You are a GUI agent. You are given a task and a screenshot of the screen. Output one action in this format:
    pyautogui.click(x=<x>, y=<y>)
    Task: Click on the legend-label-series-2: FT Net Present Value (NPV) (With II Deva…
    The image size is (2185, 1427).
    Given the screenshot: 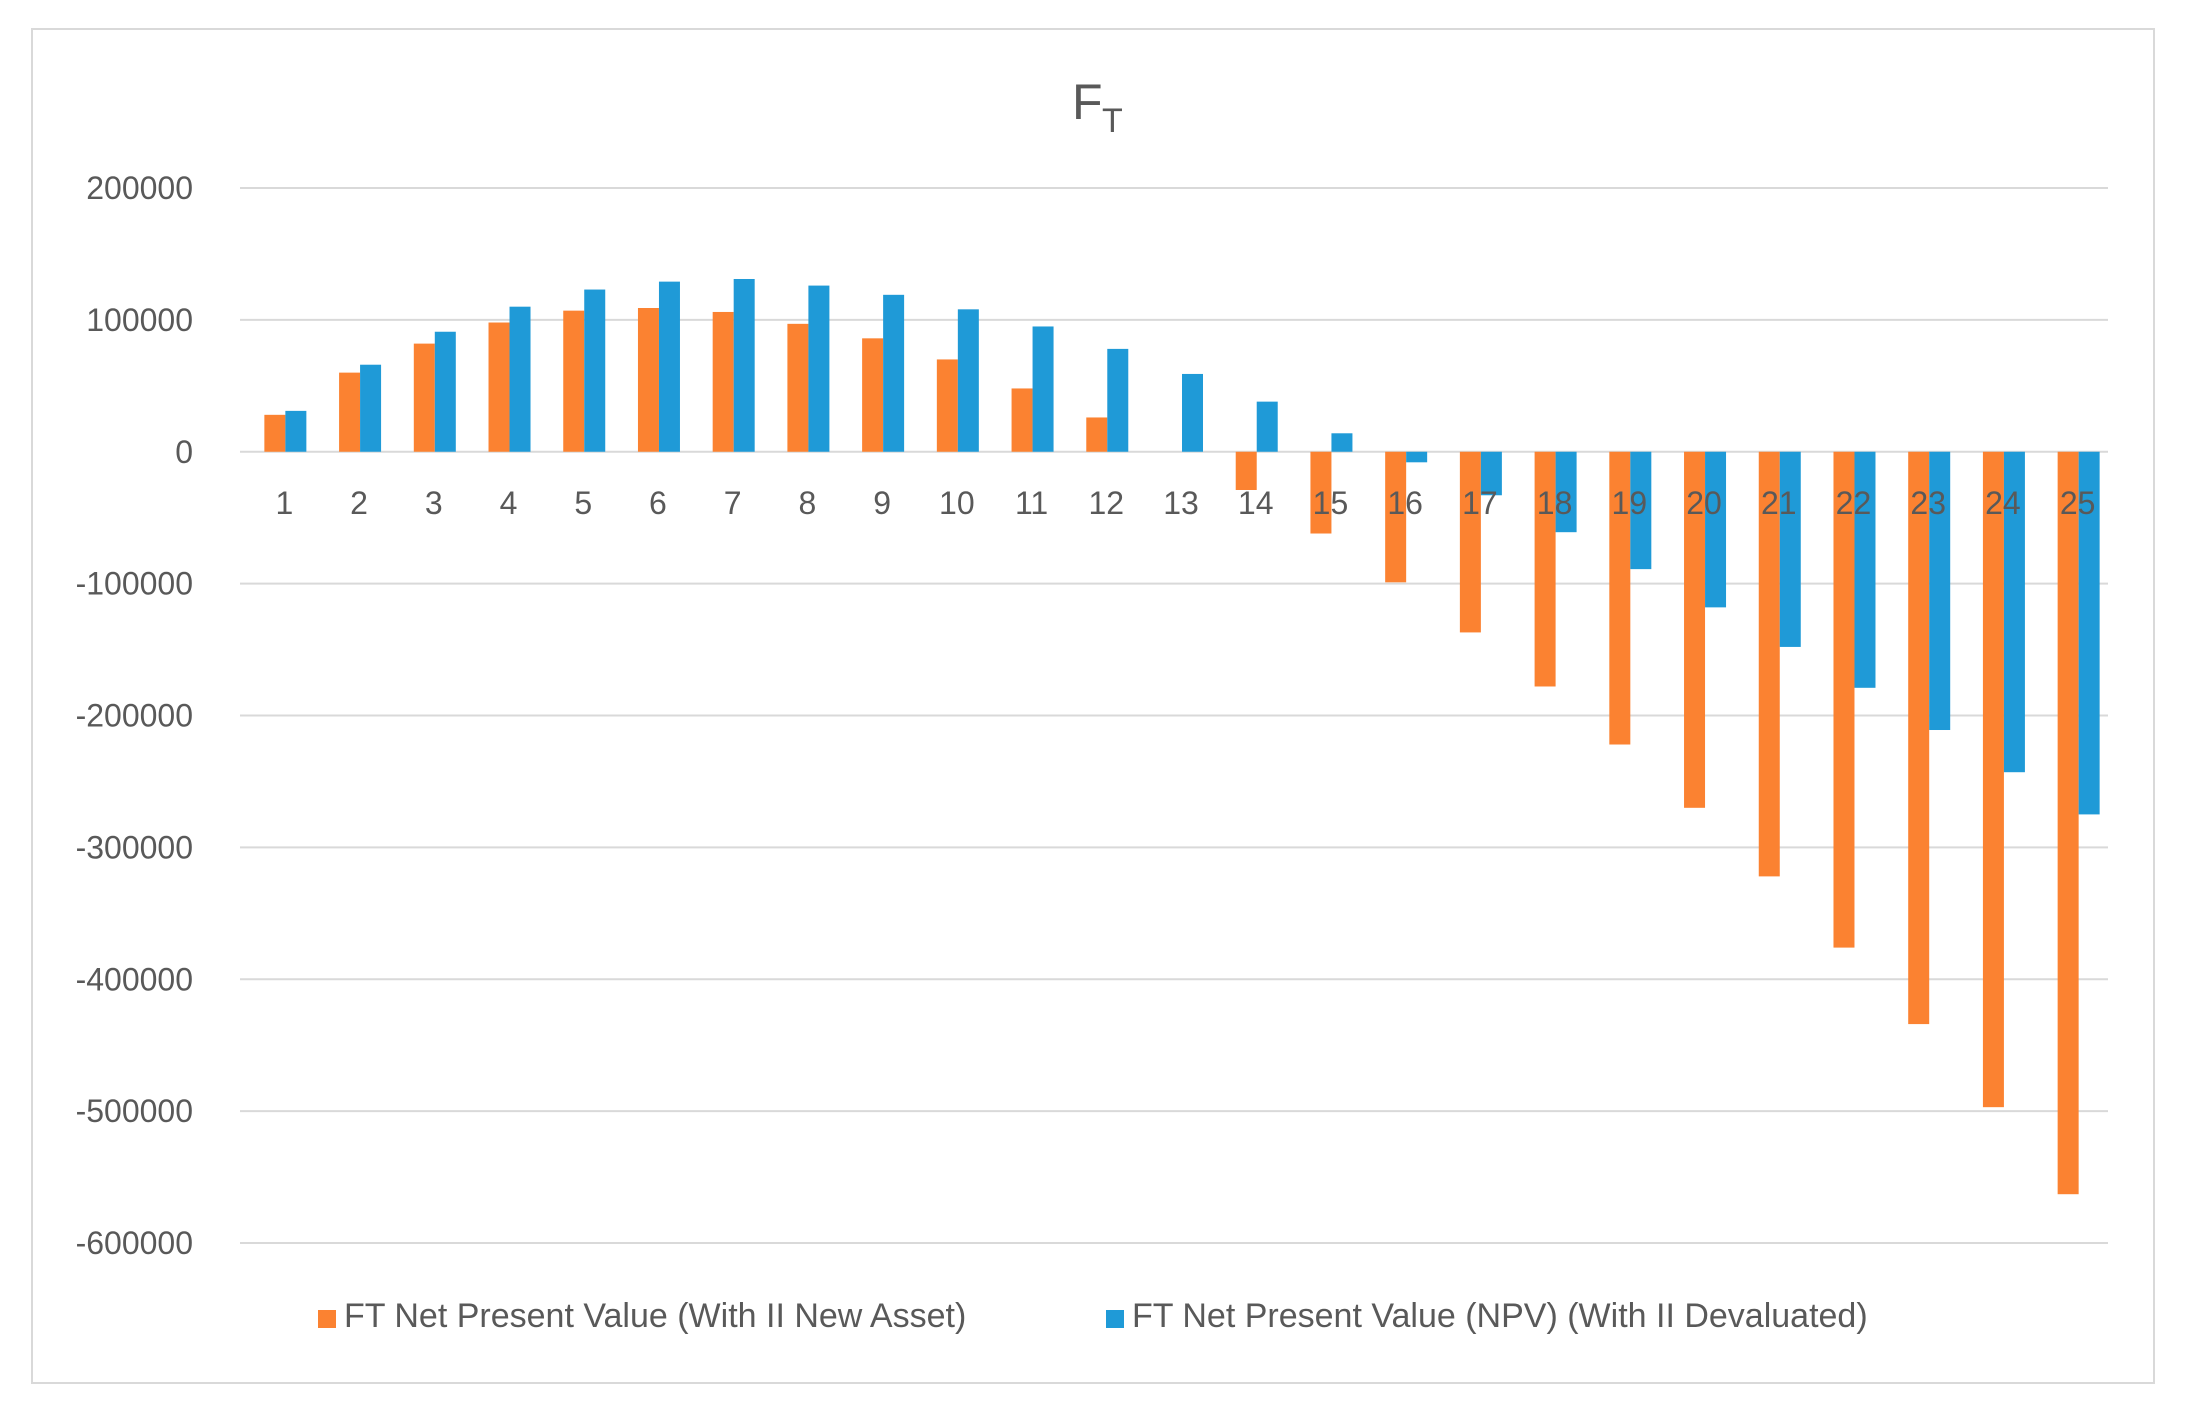 What is the action you would take?
    pyautogui.click(x=1500, y=1316)
    